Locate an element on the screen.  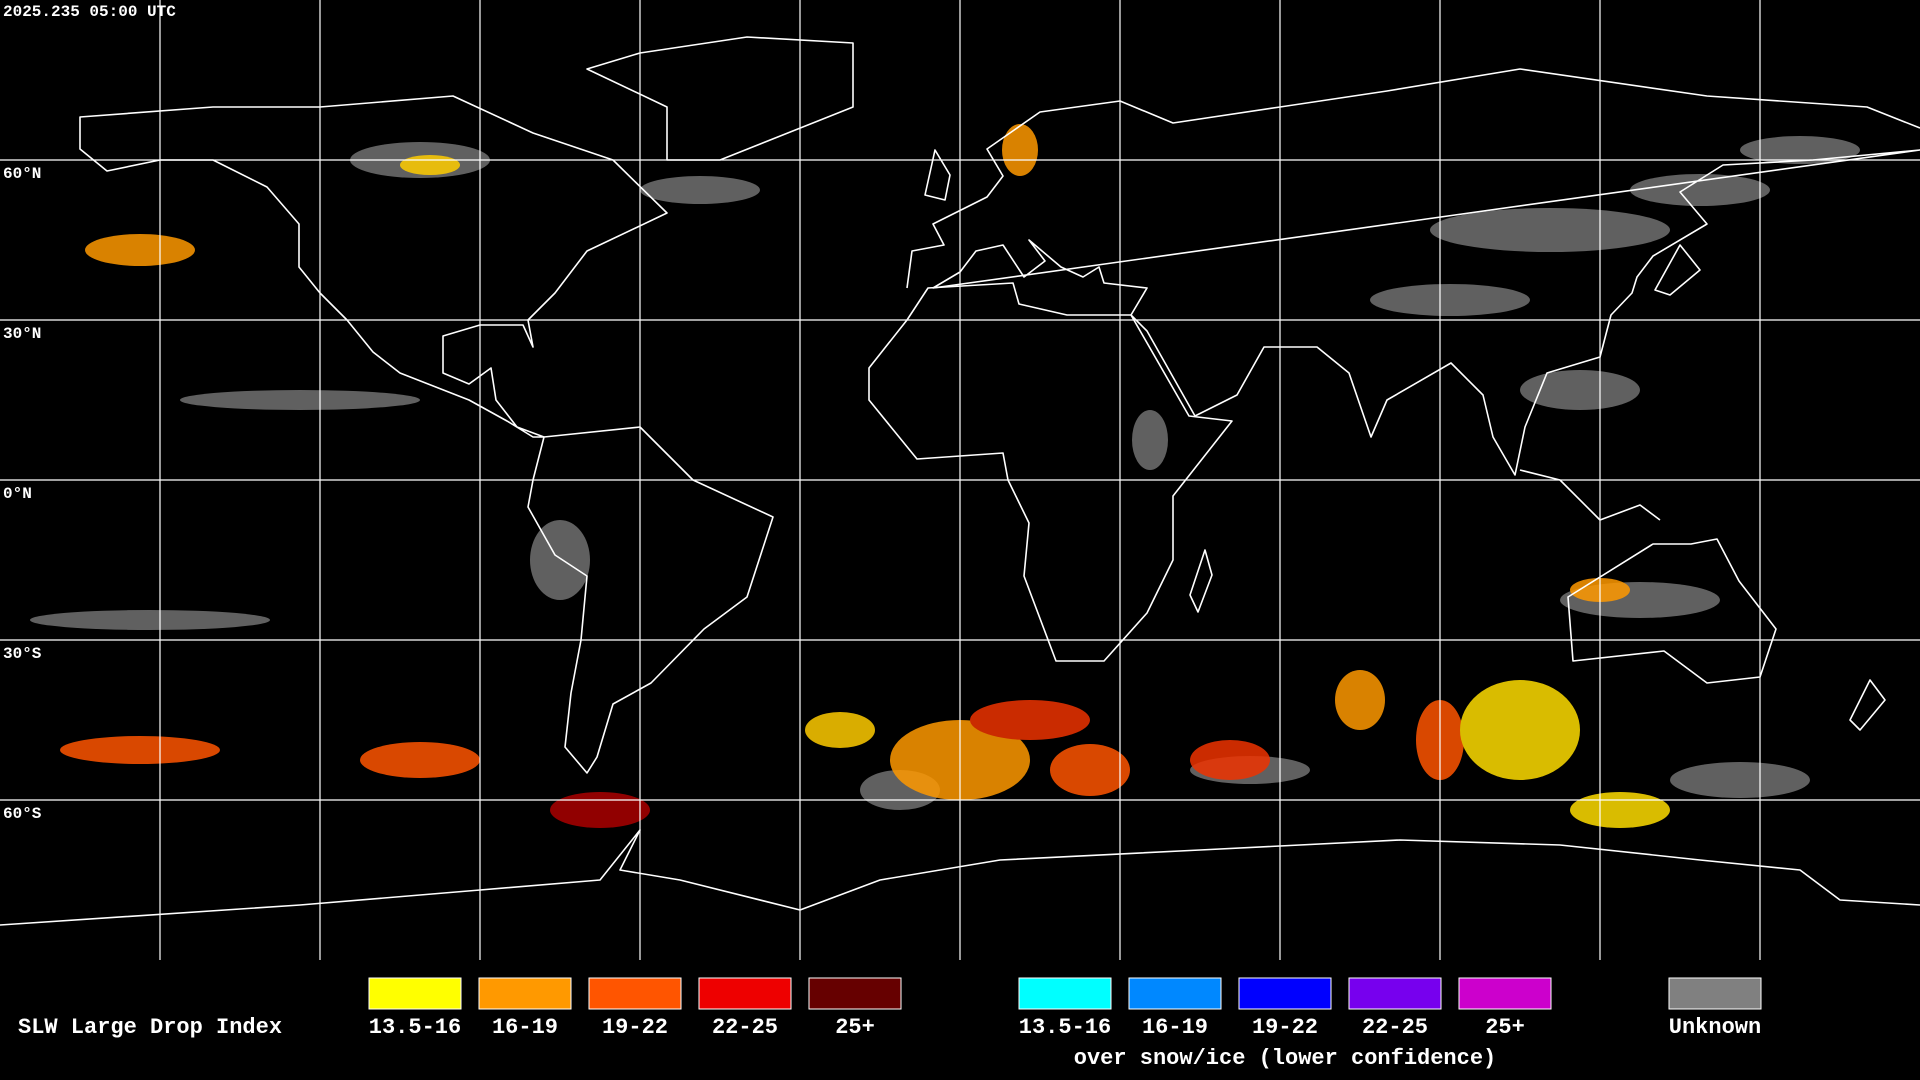
latitude-label: 60°N is located at coordinates (22, 174).